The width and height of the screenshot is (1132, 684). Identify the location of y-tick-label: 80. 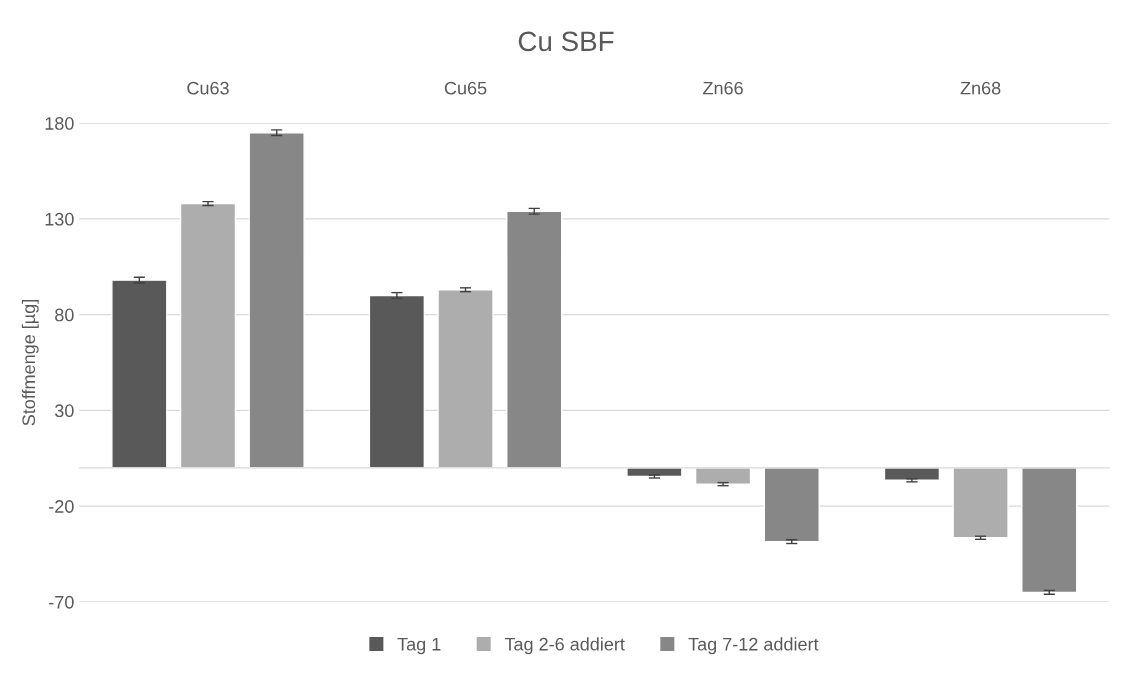
(64, 315).